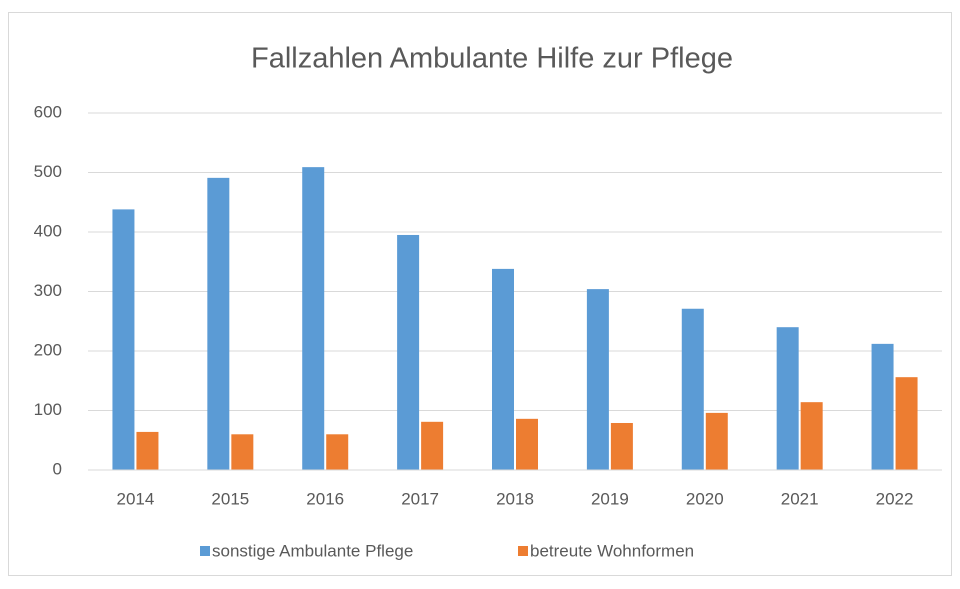  Describe the element at coordinates (136, 498) in the screenshot. I see `x-tick-label: 2014` at that location.